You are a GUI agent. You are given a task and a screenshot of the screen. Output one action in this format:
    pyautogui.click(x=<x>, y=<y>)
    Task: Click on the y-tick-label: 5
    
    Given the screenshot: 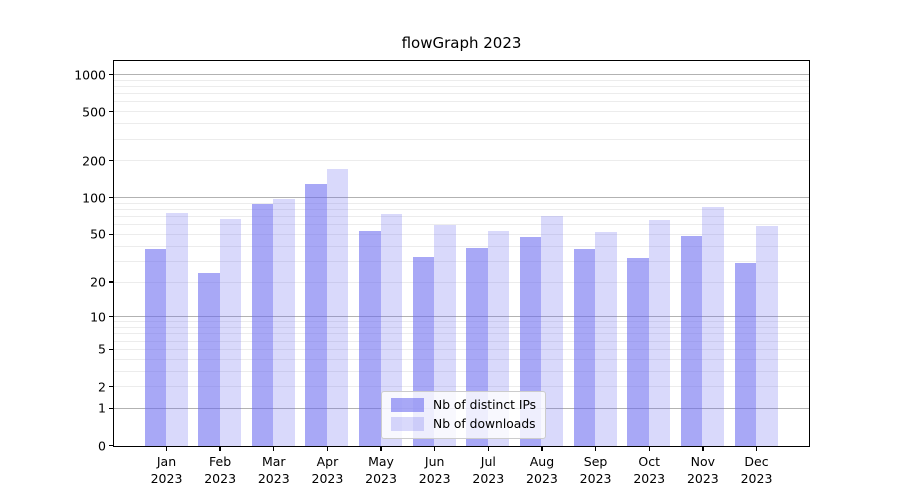 What is the action you would take?
    pyautogui.click(x=102, y=349)
    